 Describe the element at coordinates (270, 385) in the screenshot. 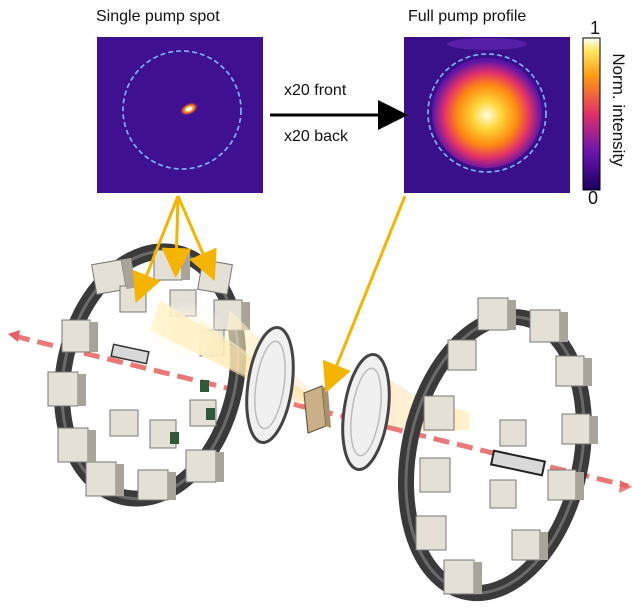

I see `lens-icon` at that location.